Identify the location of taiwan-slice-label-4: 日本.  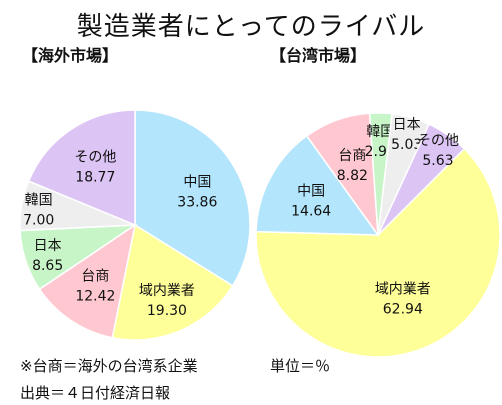
(407, 125).